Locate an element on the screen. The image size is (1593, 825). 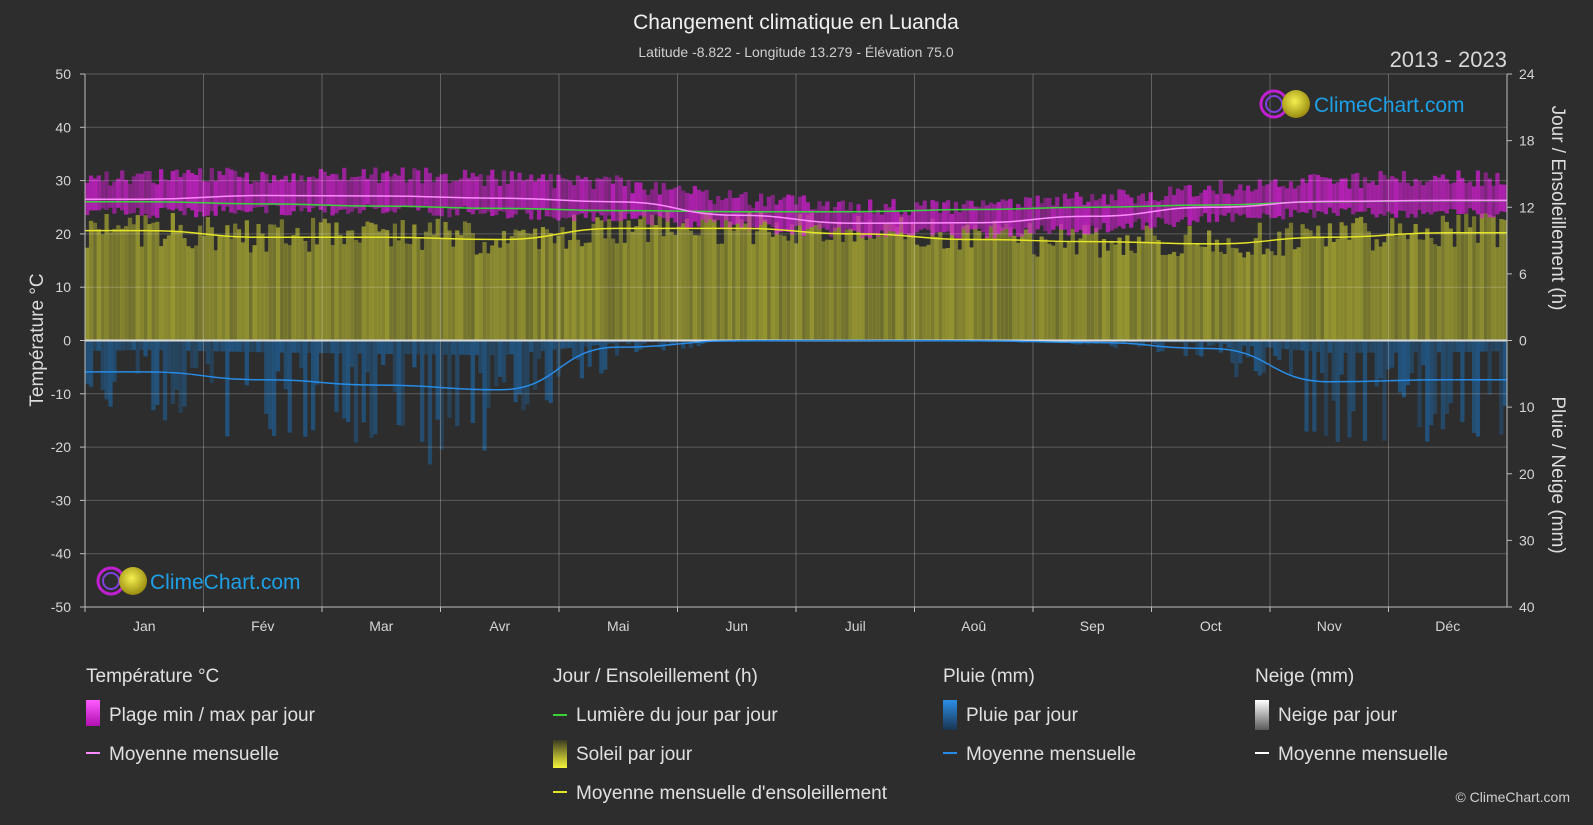
legend-heading: Neige (mm) is located at coordinates (1304, 676).